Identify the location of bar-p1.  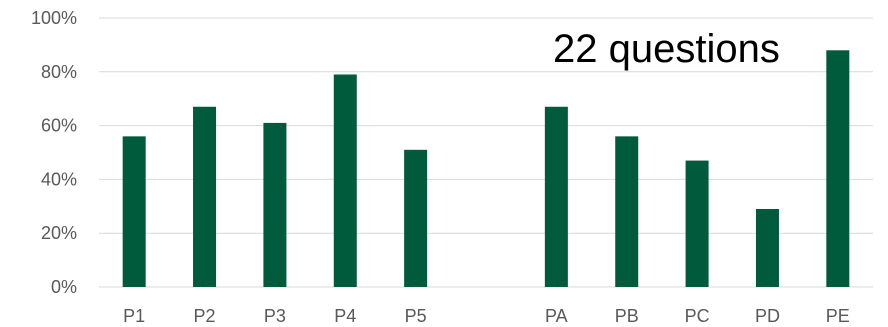
(134, 211).